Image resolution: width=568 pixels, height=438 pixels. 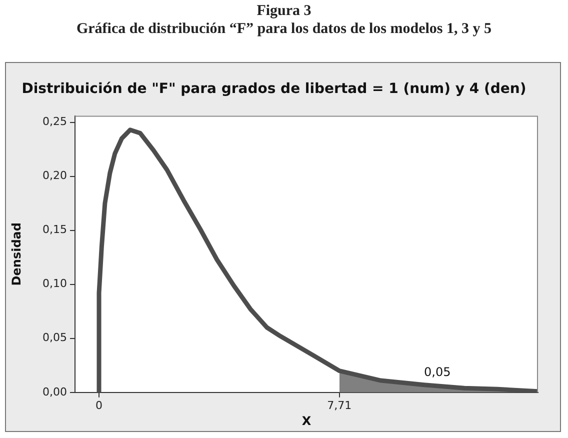 I want to click on y-tick-label: 0,00, so click(x=54, y=391).